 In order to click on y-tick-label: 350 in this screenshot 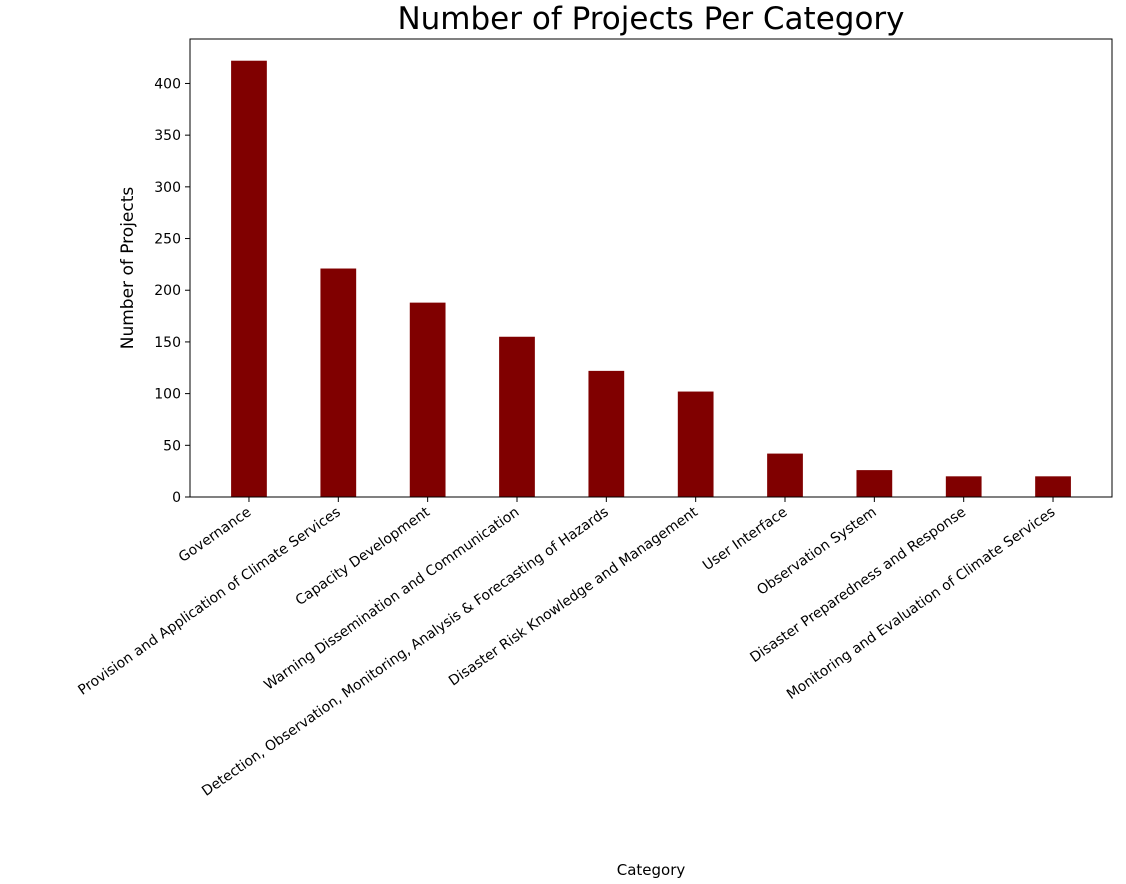, I will do `click(167, 136)`.